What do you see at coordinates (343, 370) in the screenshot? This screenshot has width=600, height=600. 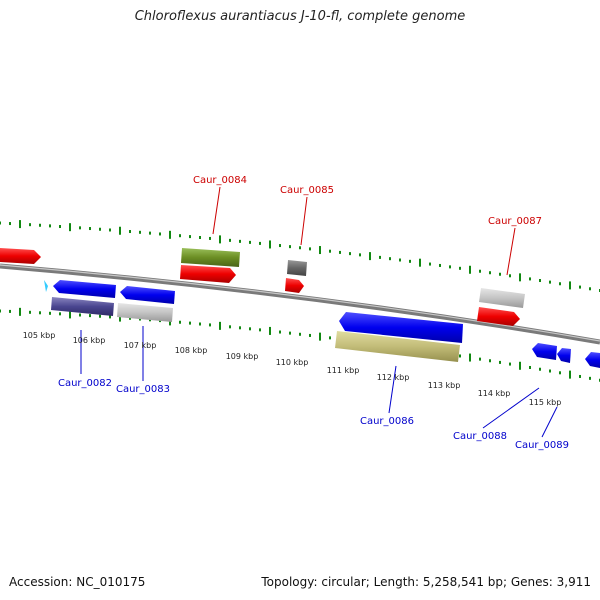 I see `ruler-label: 111 kbp` at bounding box center [343, 370].